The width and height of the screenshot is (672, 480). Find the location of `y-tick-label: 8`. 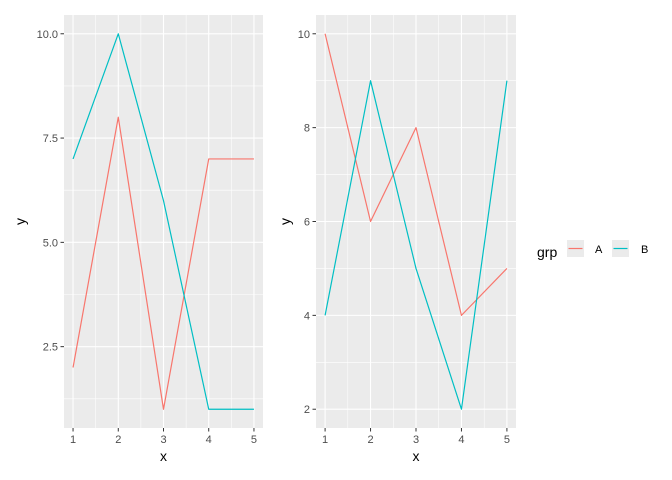

y-tick-label: 8 is located at coordinates (307, 129).